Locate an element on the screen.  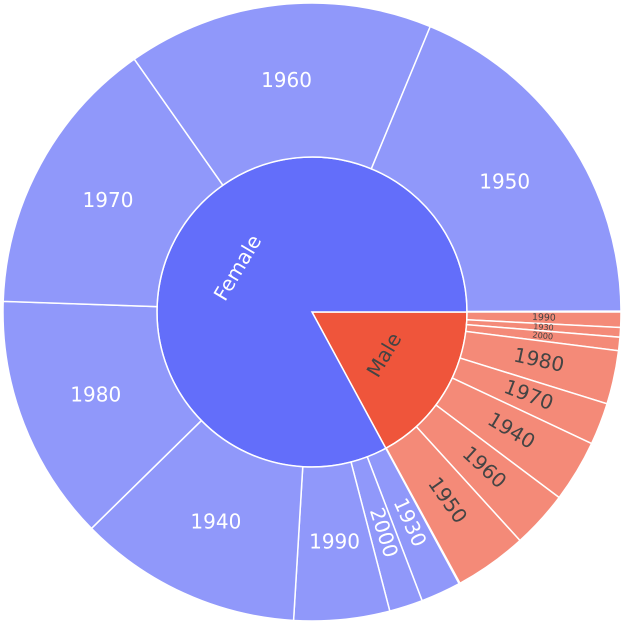
outer-label: 1980 is located at coordinates (95, 395).